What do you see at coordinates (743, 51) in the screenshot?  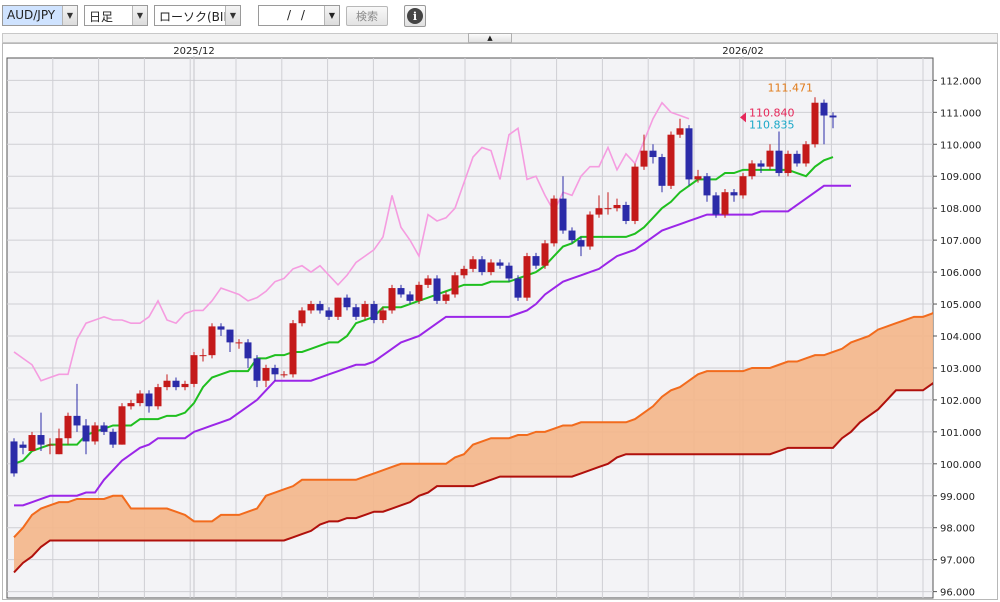 I see `x-tick-label: 2026/02` at bounding box center [743, 51].